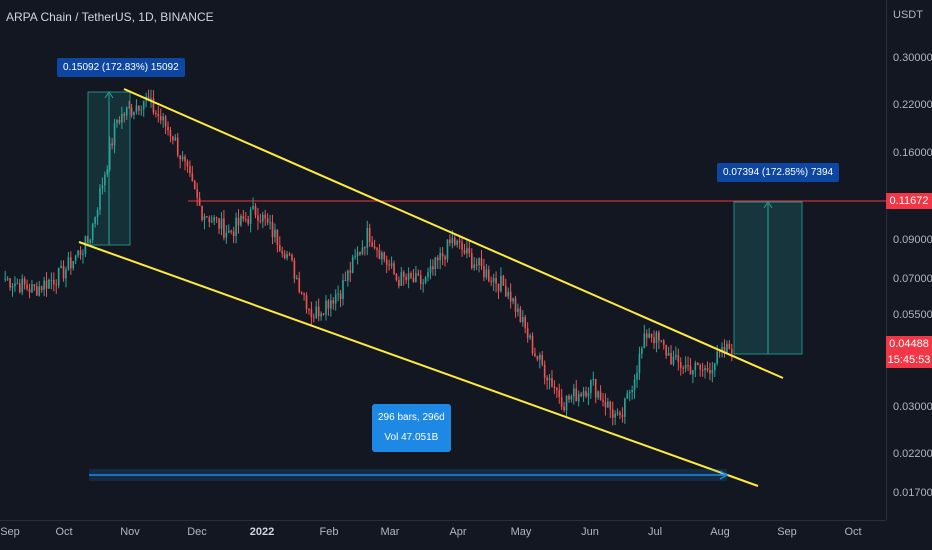 Image resolution: width=932 pixels, height=550 pixels. What do you see at coordinates (411, 417) in the screenshot?
I see `date-range-bars: 296 bars, 296d` at bounding box center [411, 417].